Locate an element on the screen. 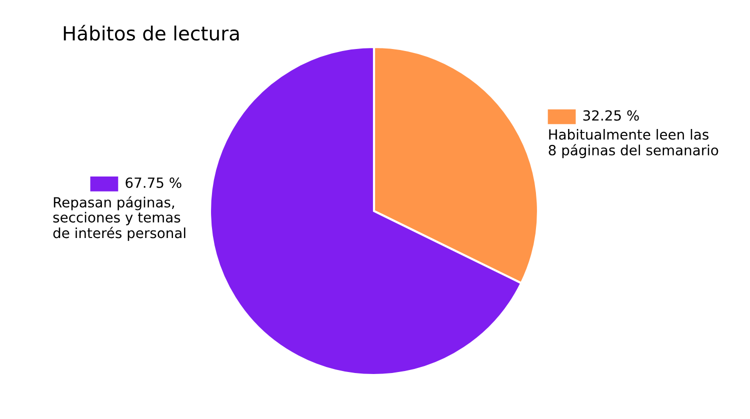 This screenshot has height=419, width=750. chart-title: Hábitos de lectura is located at coordinates (151, 32).